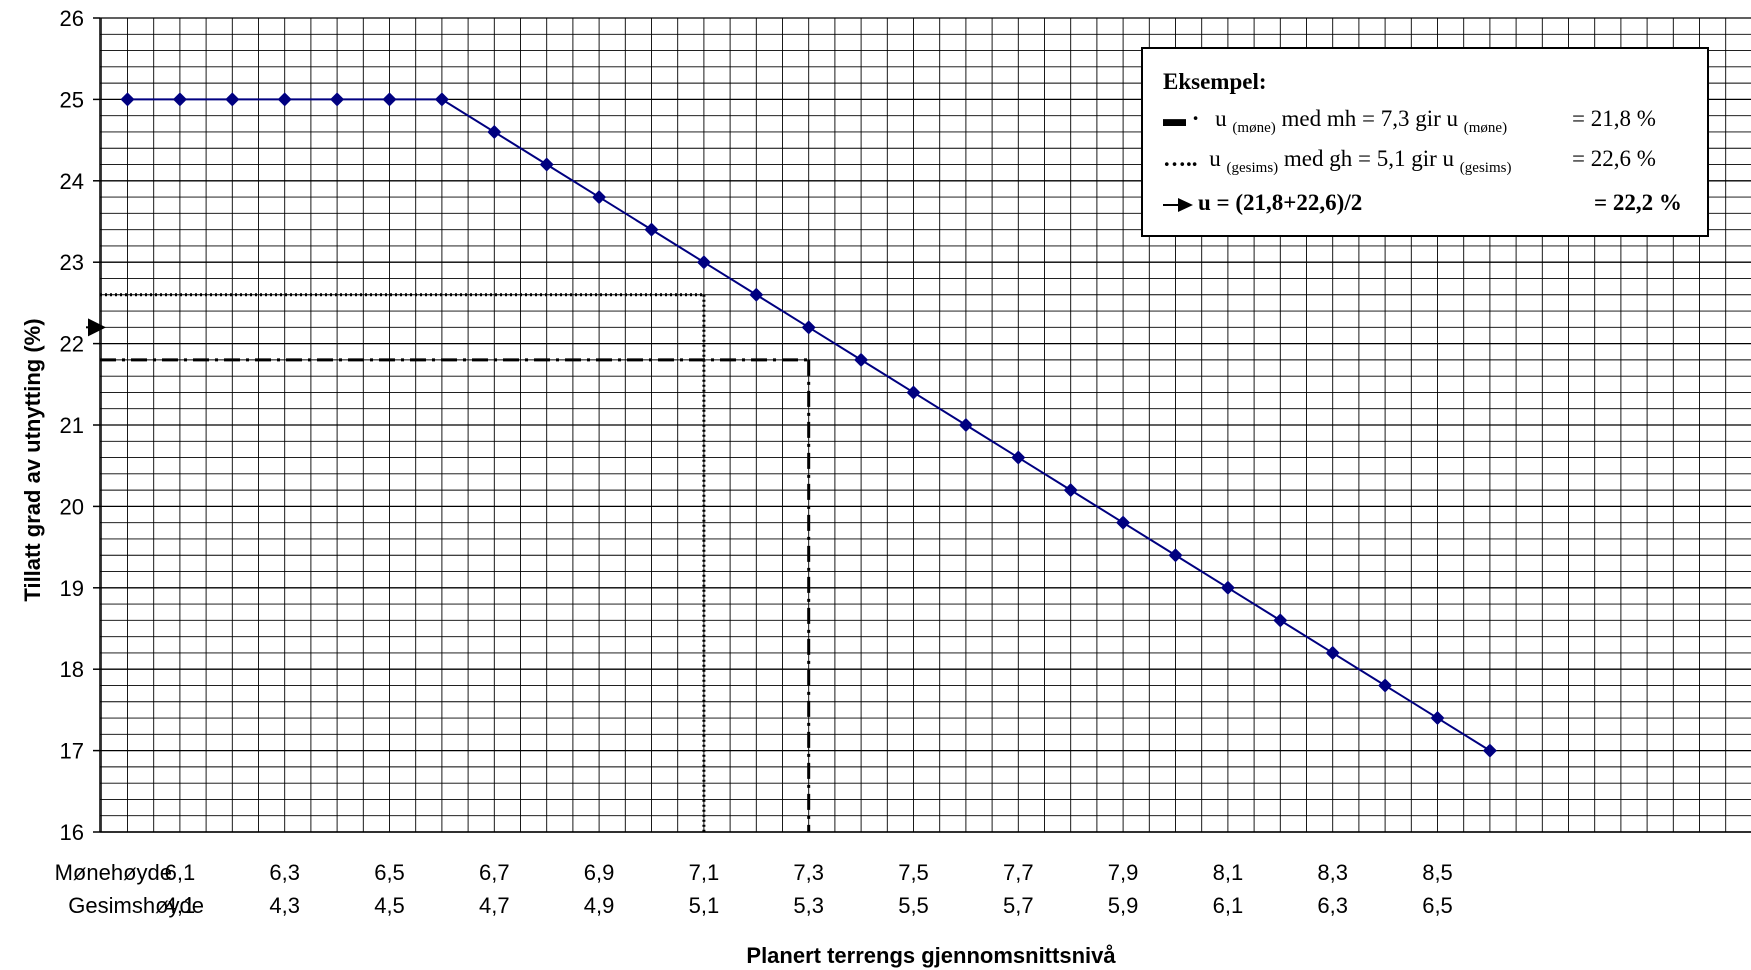  Describe the element at coordinates (72, 588) in the screenshot. I see `y-tick-label: 19` at that location.